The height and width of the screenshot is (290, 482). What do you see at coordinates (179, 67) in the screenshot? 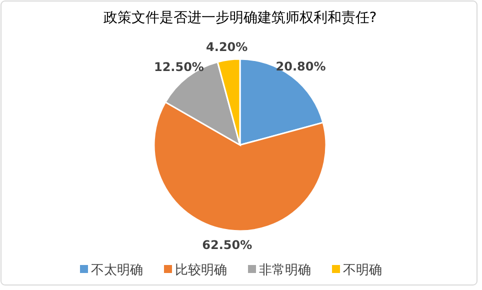
I see `data-label: 12.50%` at bounding box center [179, 67].